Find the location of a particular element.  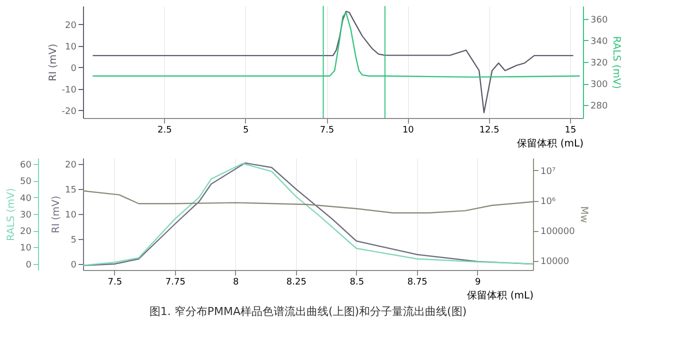

x-tick-label: 8.75 is located at coordinates (417, 283).